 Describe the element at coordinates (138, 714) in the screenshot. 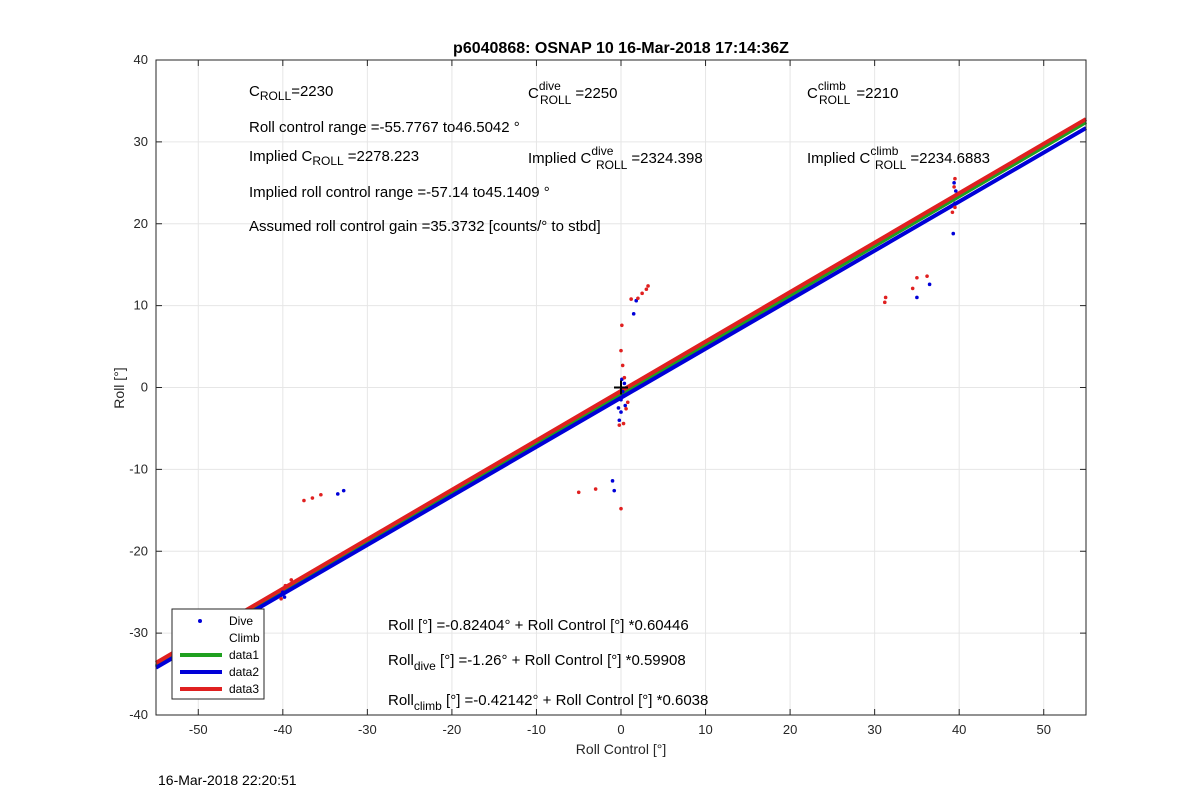

I see `y-tick-label: -40` at that location.